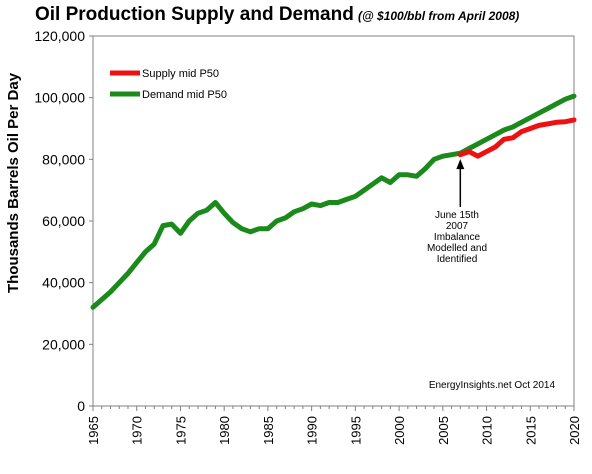  Describe the element at coordinates (63, 159) in the screenshot. I see `y-tick-label: 80,000` at that location.